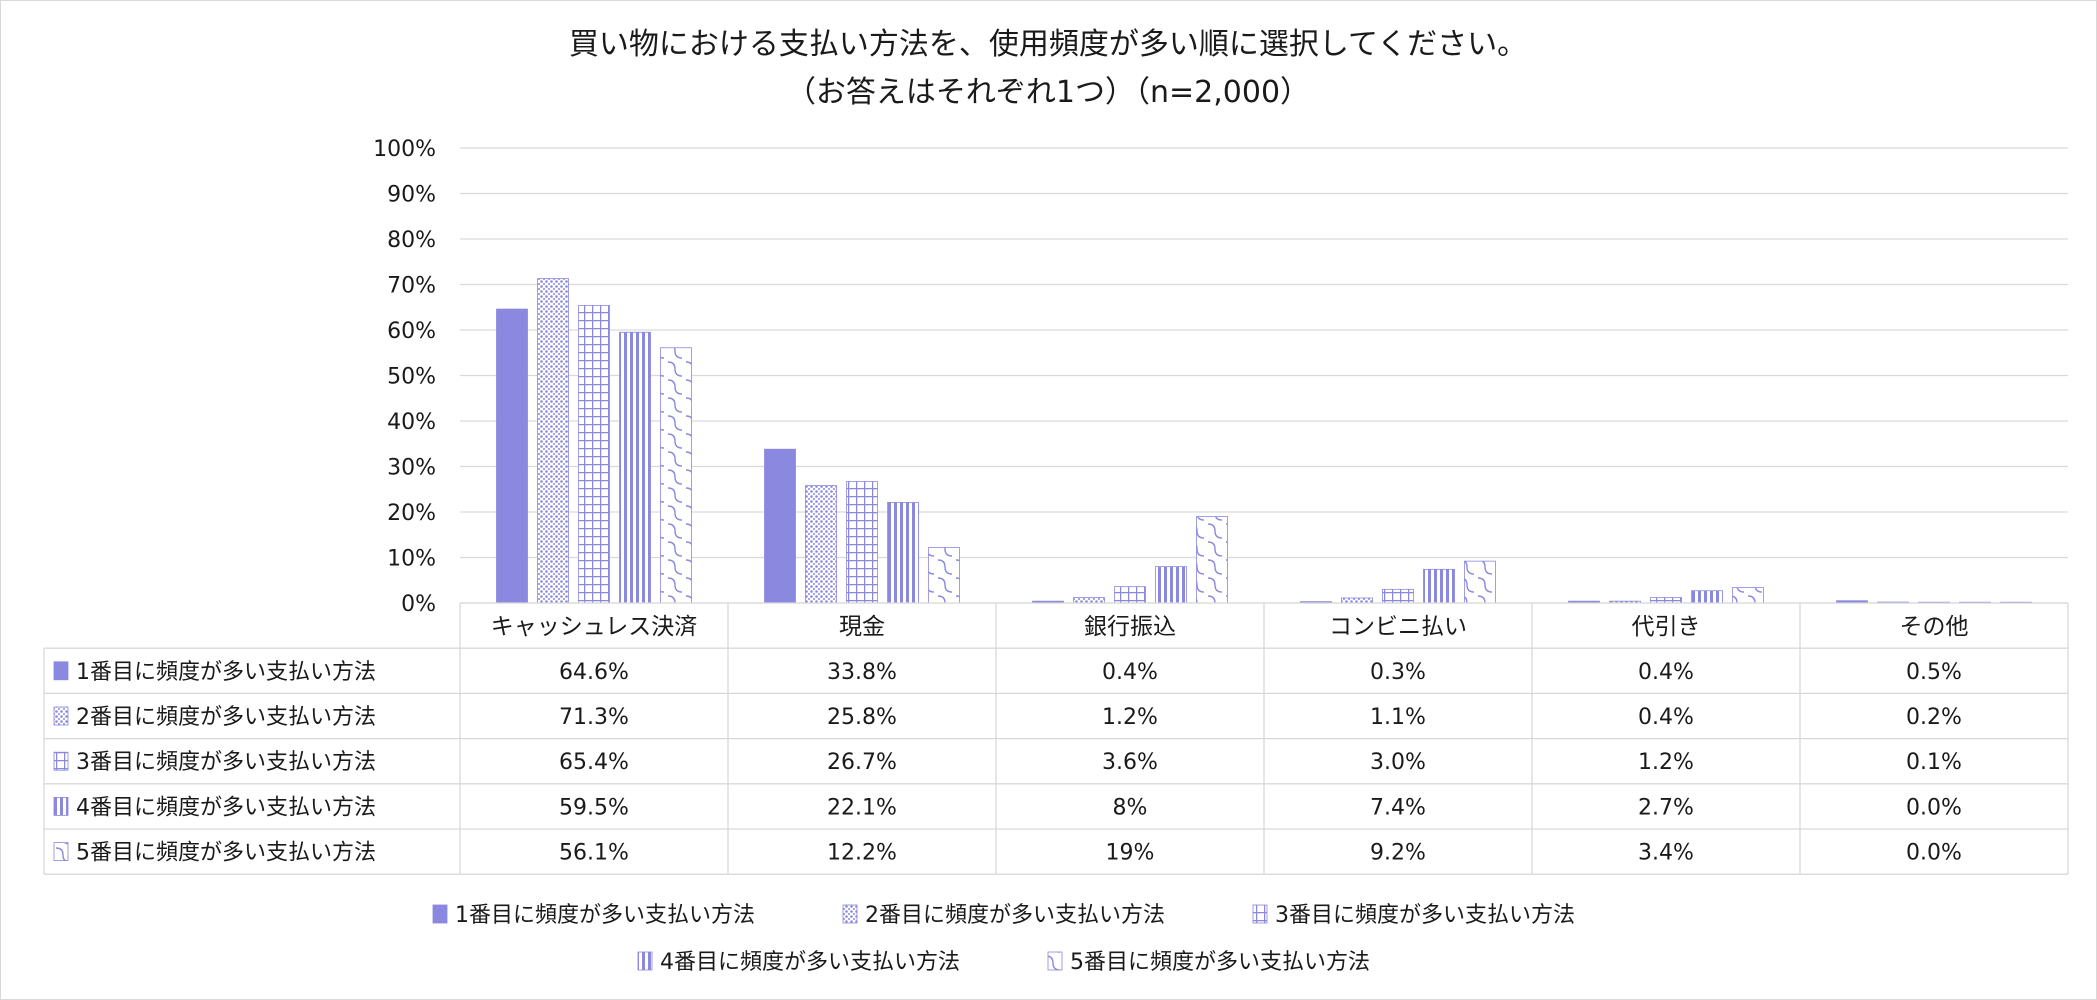 The width and height of the screenshot is (2097, 1000). I want to click on legend-item-label: 4番目に頻度が多い支払い方法, so click(810, 962).